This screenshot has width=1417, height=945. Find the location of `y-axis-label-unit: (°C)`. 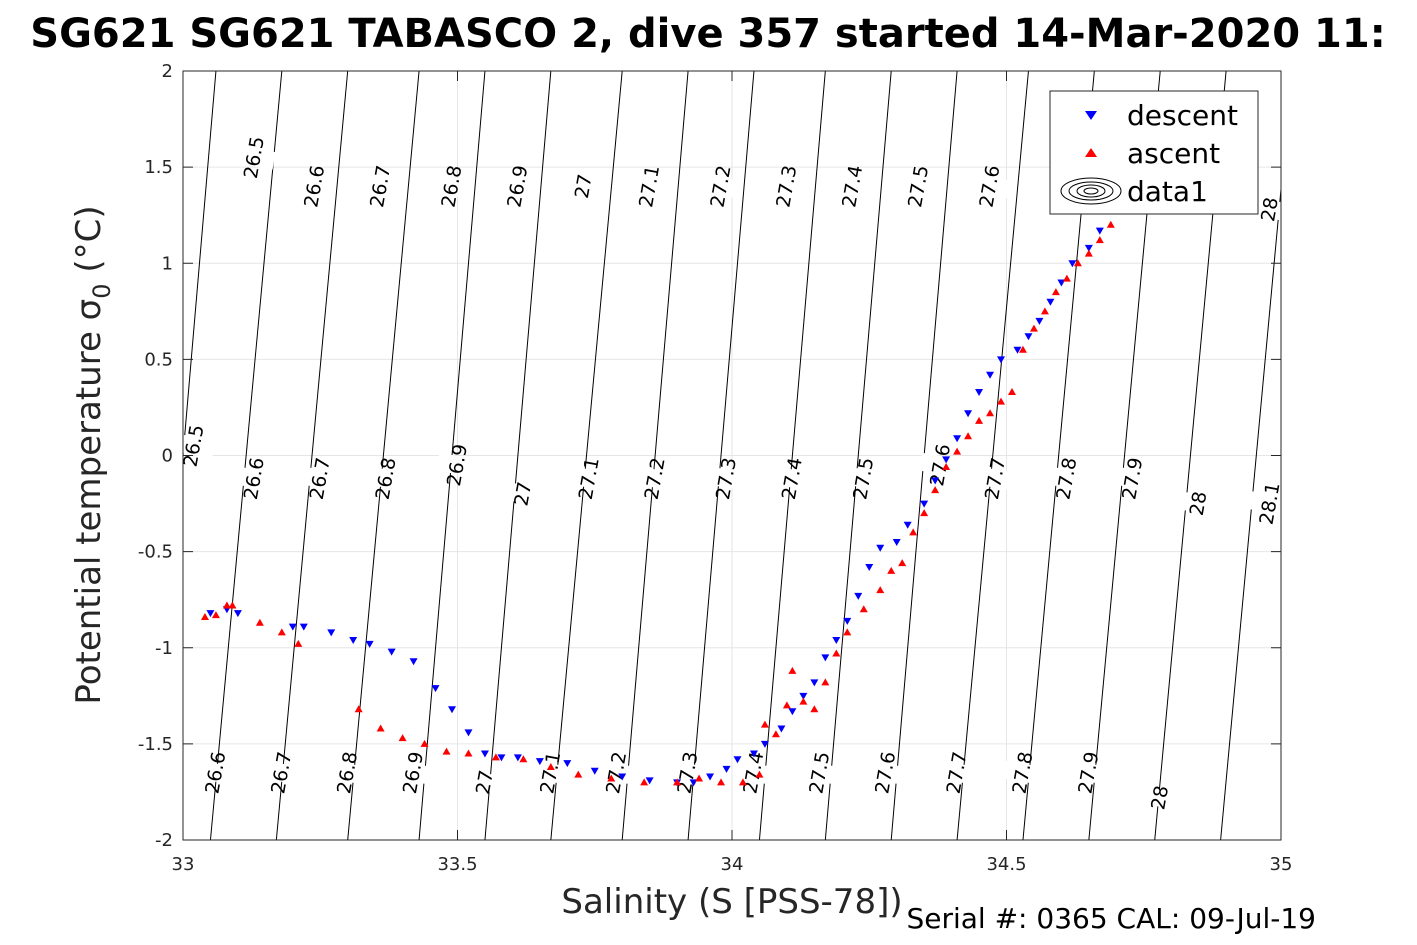

y-axis-label-unit: (°C) is located at coordinates (89, 244).